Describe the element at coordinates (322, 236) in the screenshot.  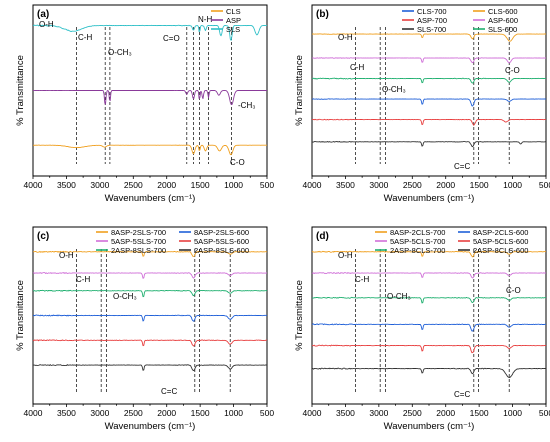
I see `panel-label: (d)` at that location.